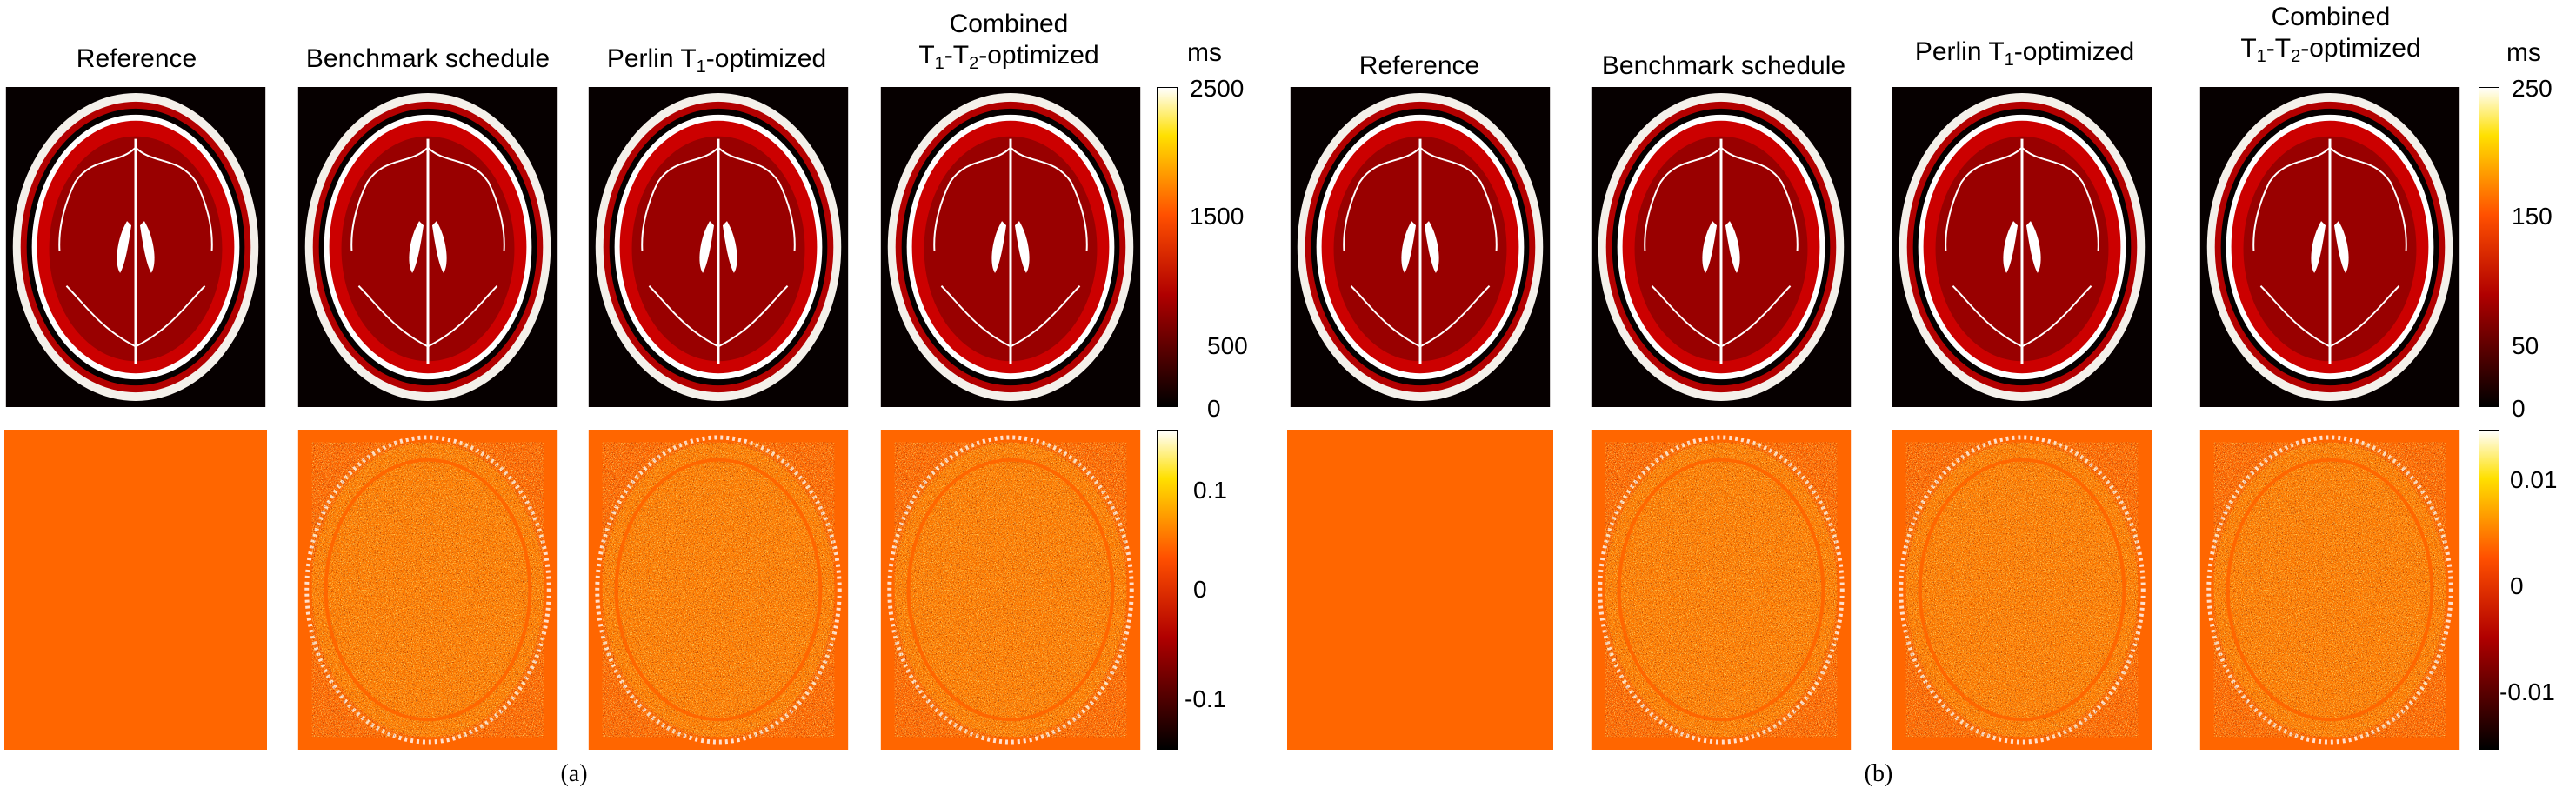  Describe the element at coordinates (1420, 590) in the screenshot. I see `error-reference-b` at that location.